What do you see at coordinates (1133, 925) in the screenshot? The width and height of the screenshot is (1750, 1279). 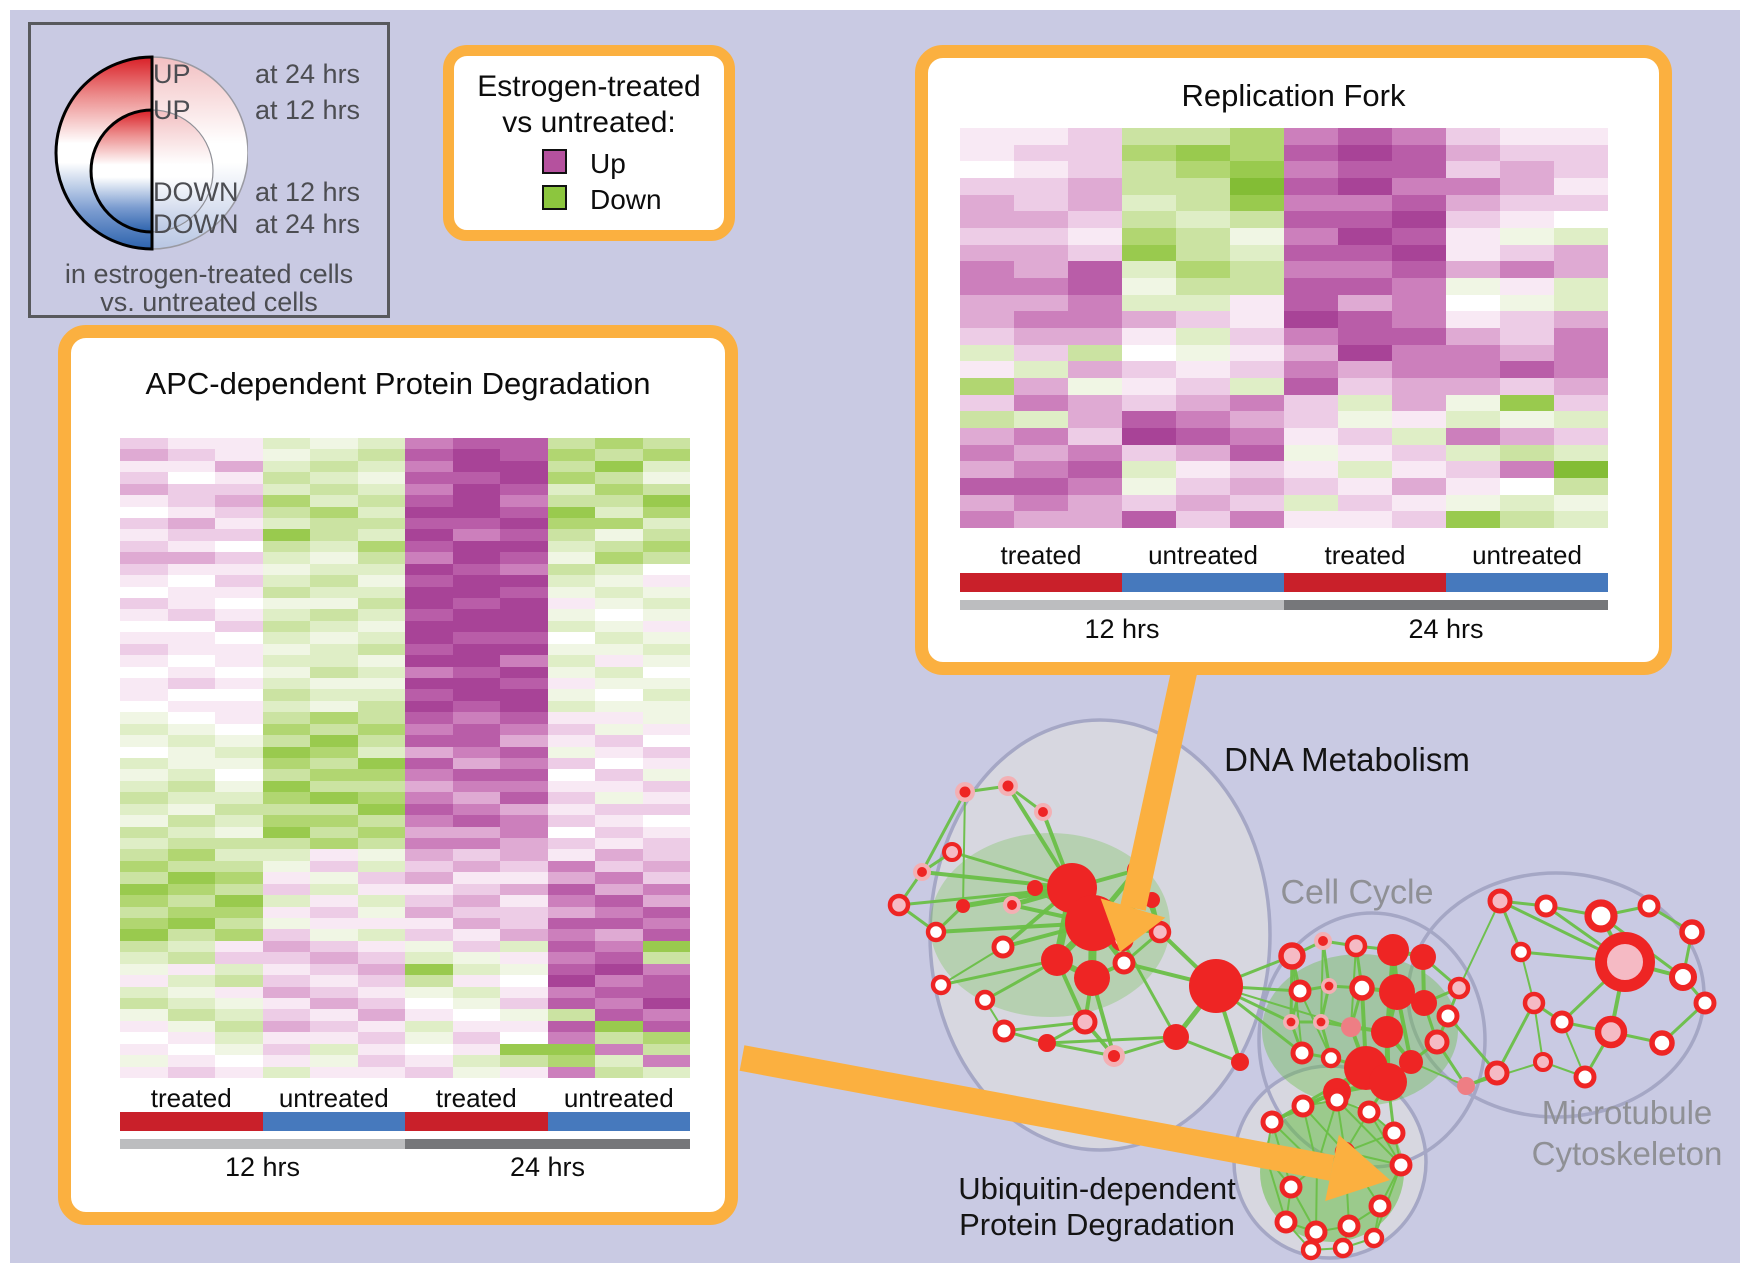 I see `annotation-arrow-head` at bounding box center [1133, 925].